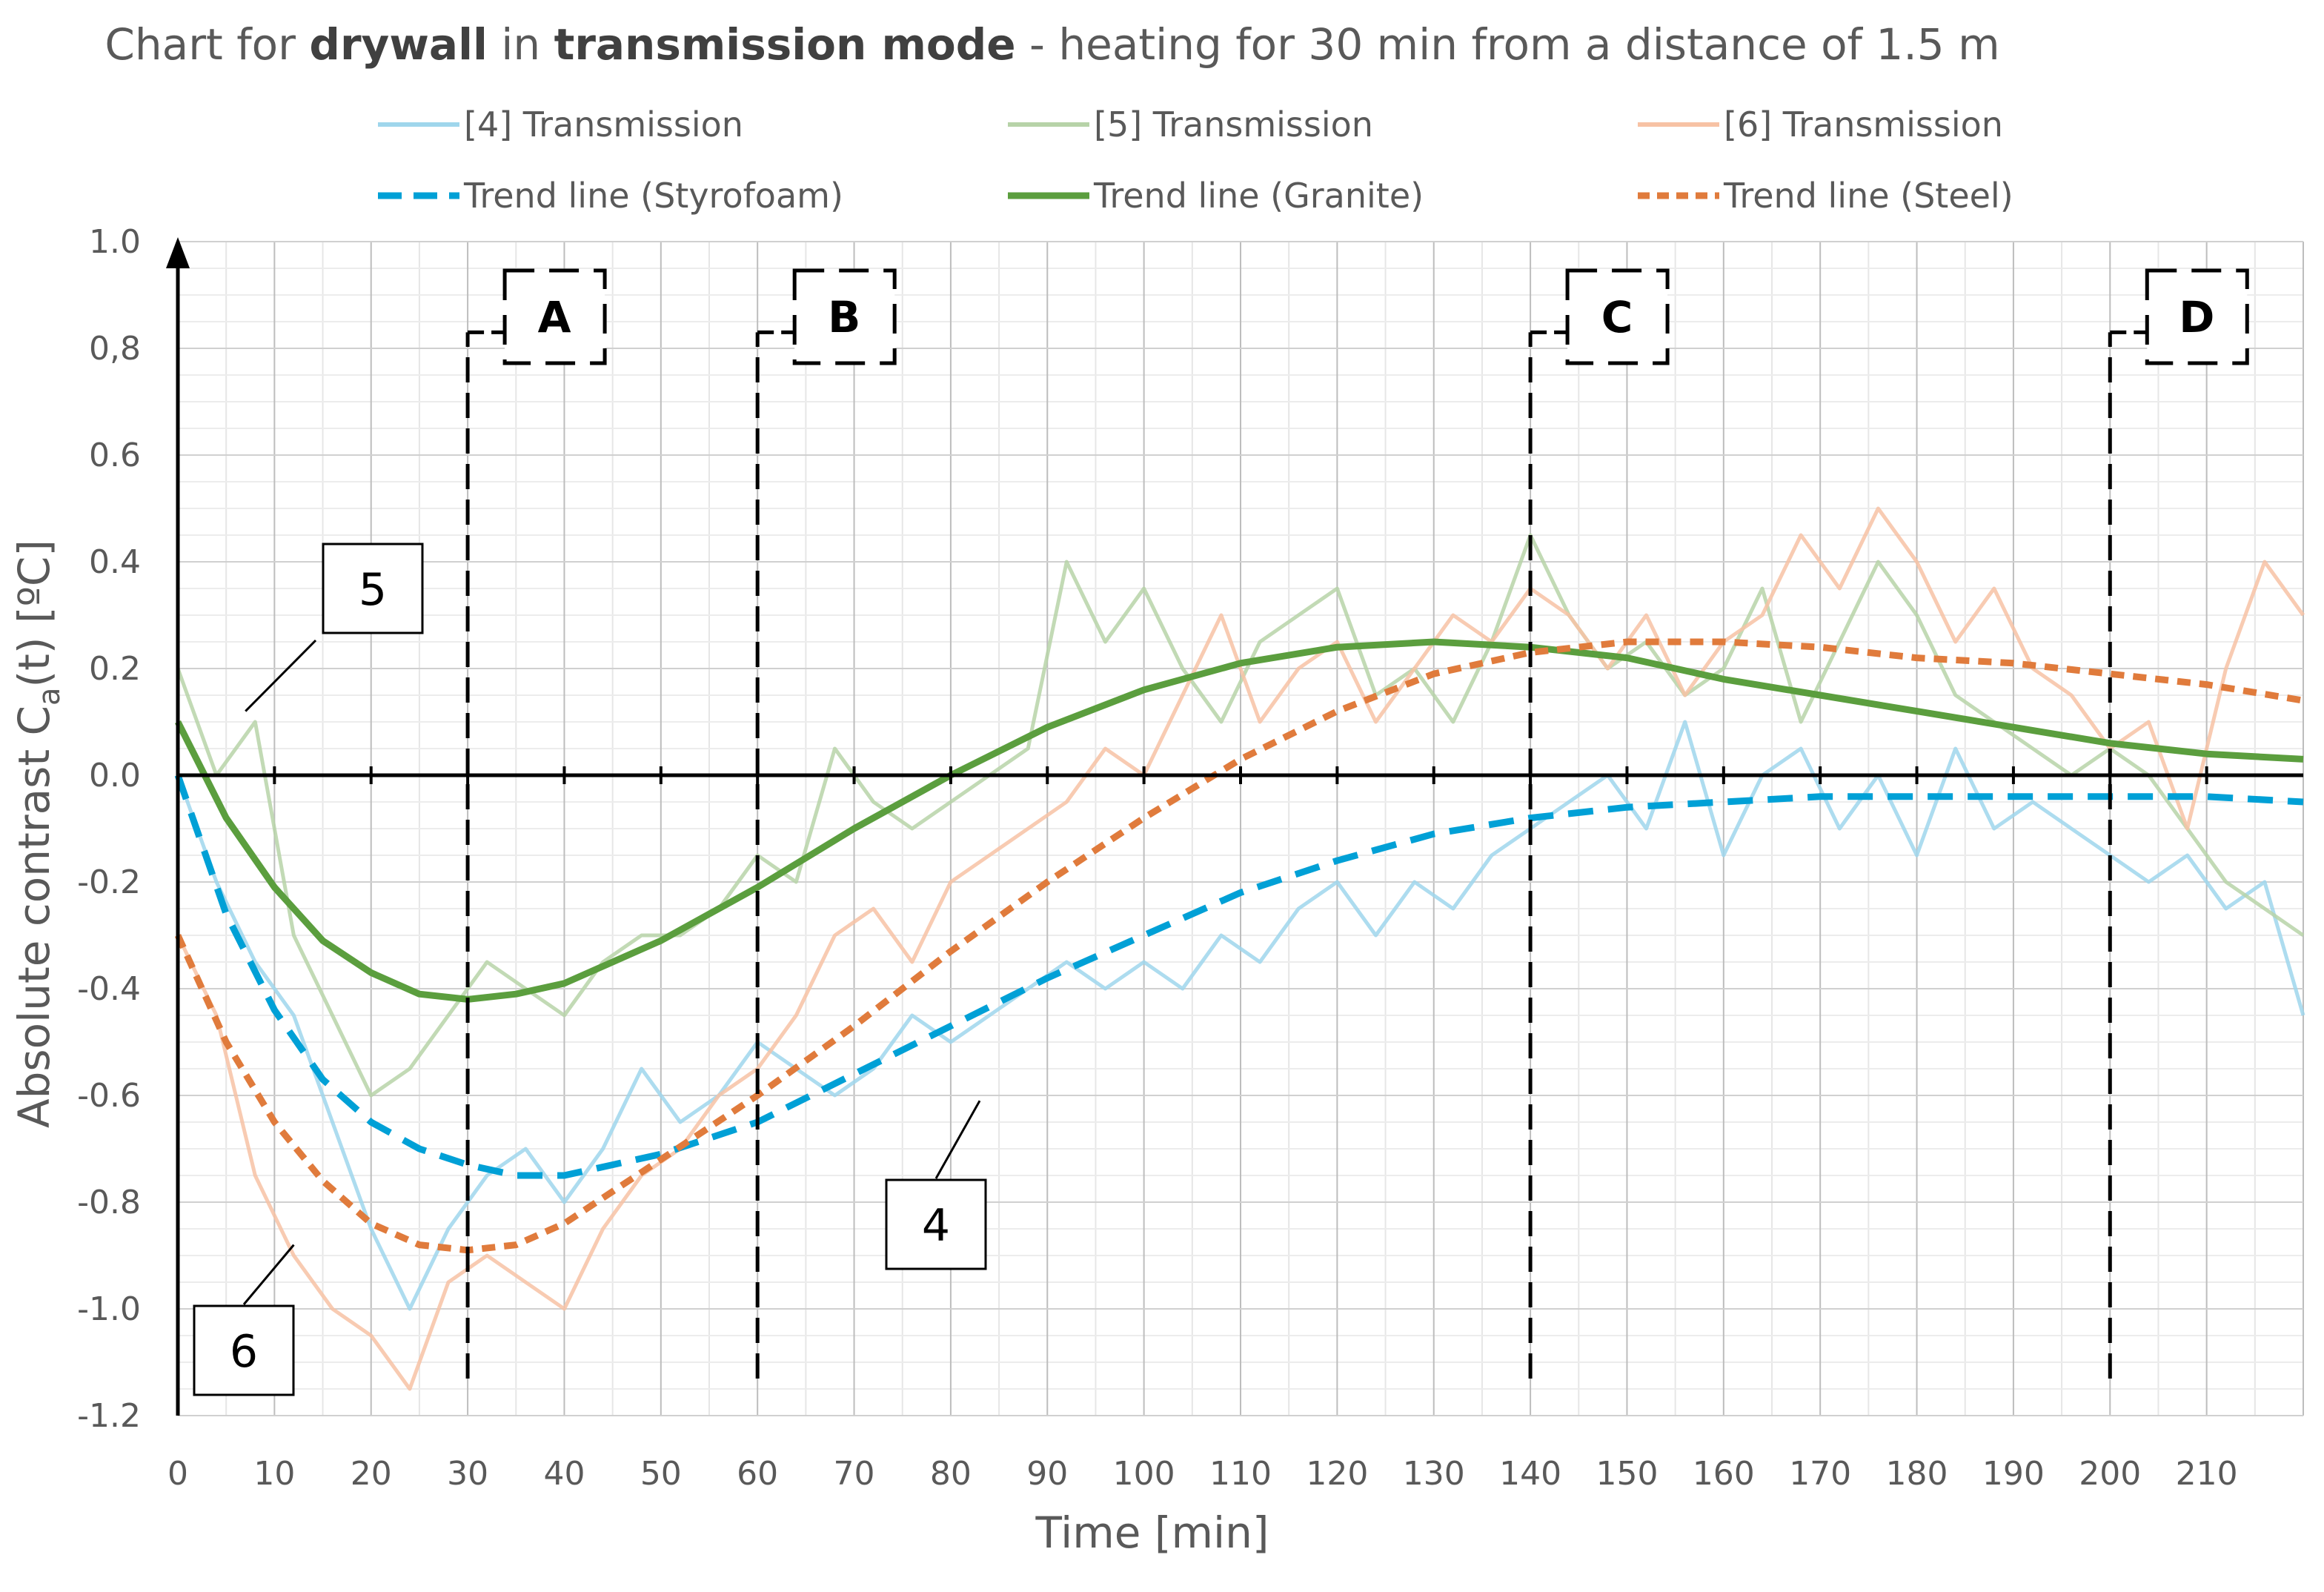 This screenshot has height=1592, width=2324. I want to click on phase-marker-box-a, so click(554, 316).